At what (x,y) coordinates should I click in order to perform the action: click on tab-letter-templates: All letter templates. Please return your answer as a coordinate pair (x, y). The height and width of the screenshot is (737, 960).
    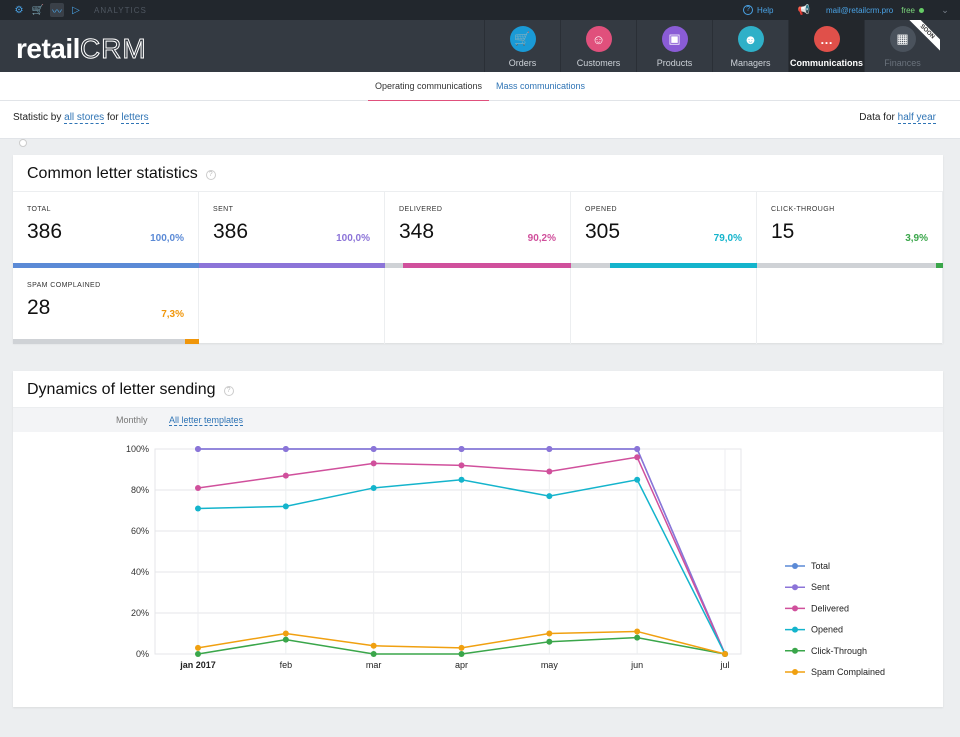
    Looking at the image, I should click on (206, 420).